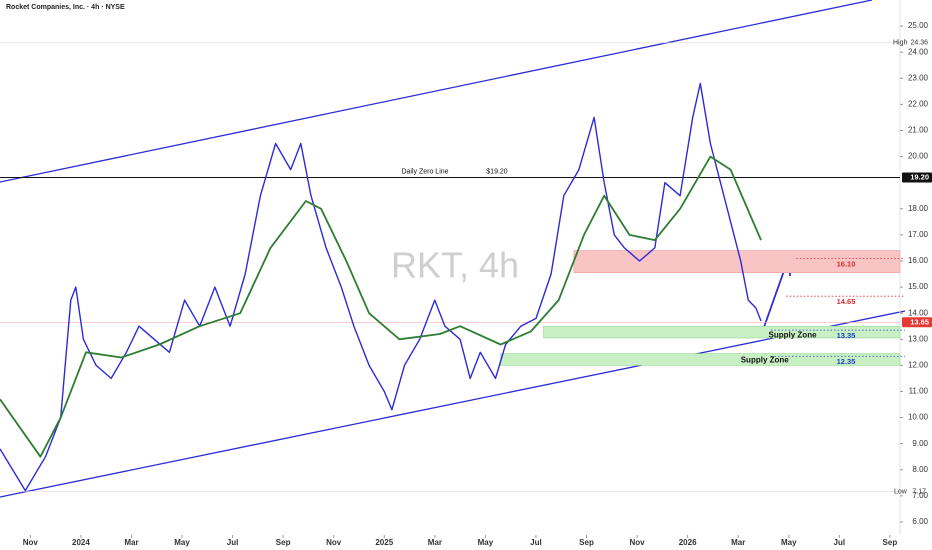 This screenshot has width=932, height=550. Describe the element at coordinates (918, 103) in the screenshot. I see `y-tick-label: 22.00` at that location.